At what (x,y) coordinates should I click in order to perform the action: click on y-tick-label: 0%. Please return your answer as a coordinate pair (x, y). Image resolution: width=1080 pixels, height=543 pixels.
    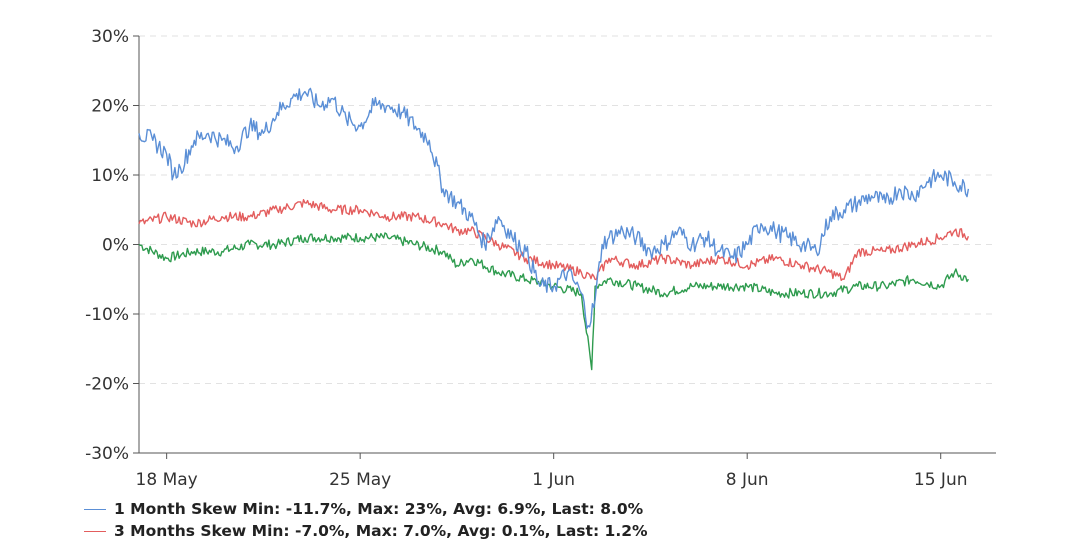
    Looking at the image, I should click on (115, 246).